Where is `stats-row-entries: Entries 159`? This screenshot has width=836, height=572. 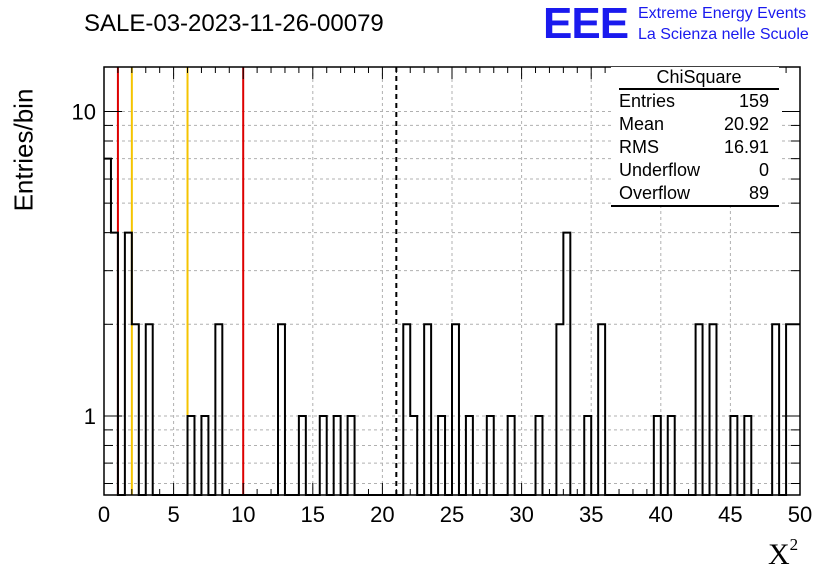 stats-row-entries: Entries 159 is located at coordinates (695, 101).